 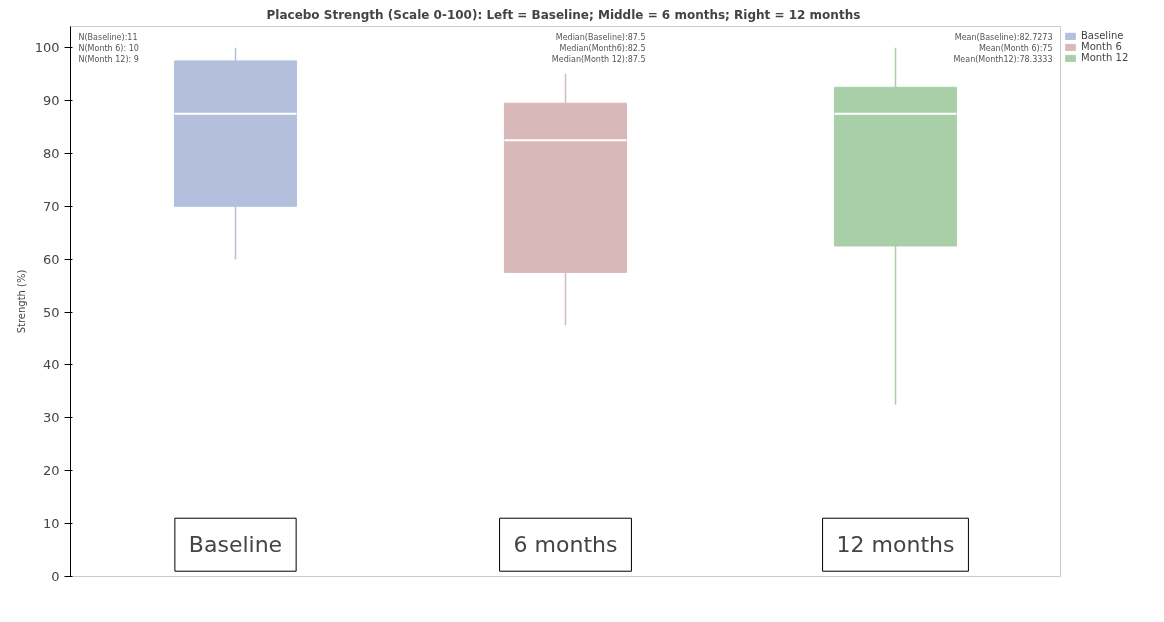 I want to click on annotation: Median(Month 12):87.5, so click(x=598, y=59).